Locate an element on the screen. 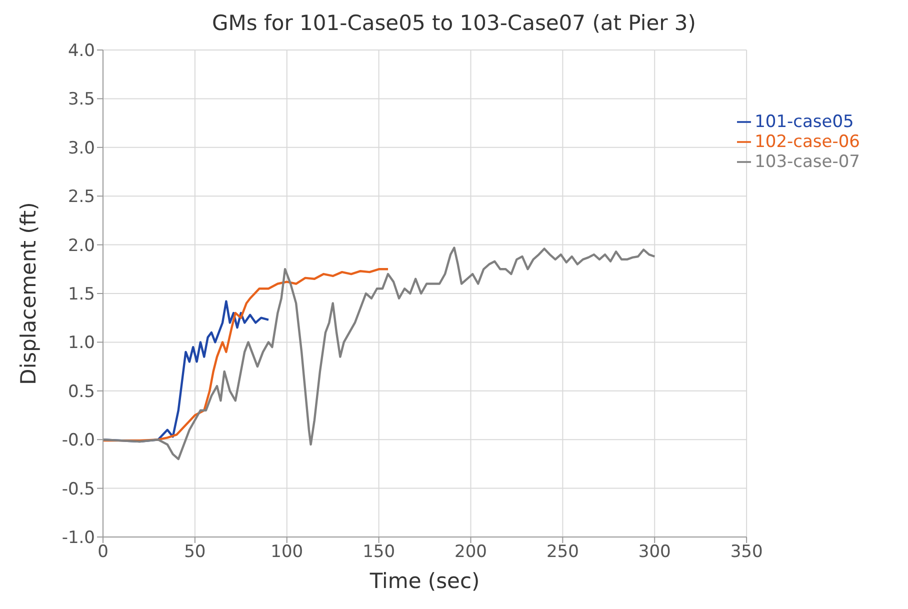  y-tick-label: -0.0 is located at coordinates (78, 440).